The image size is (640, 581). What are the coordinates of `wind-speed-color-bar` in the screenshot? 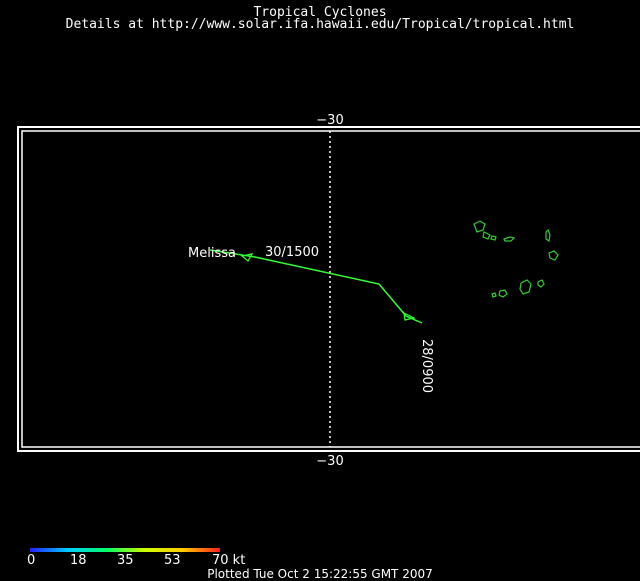 It's located at (125, 550).